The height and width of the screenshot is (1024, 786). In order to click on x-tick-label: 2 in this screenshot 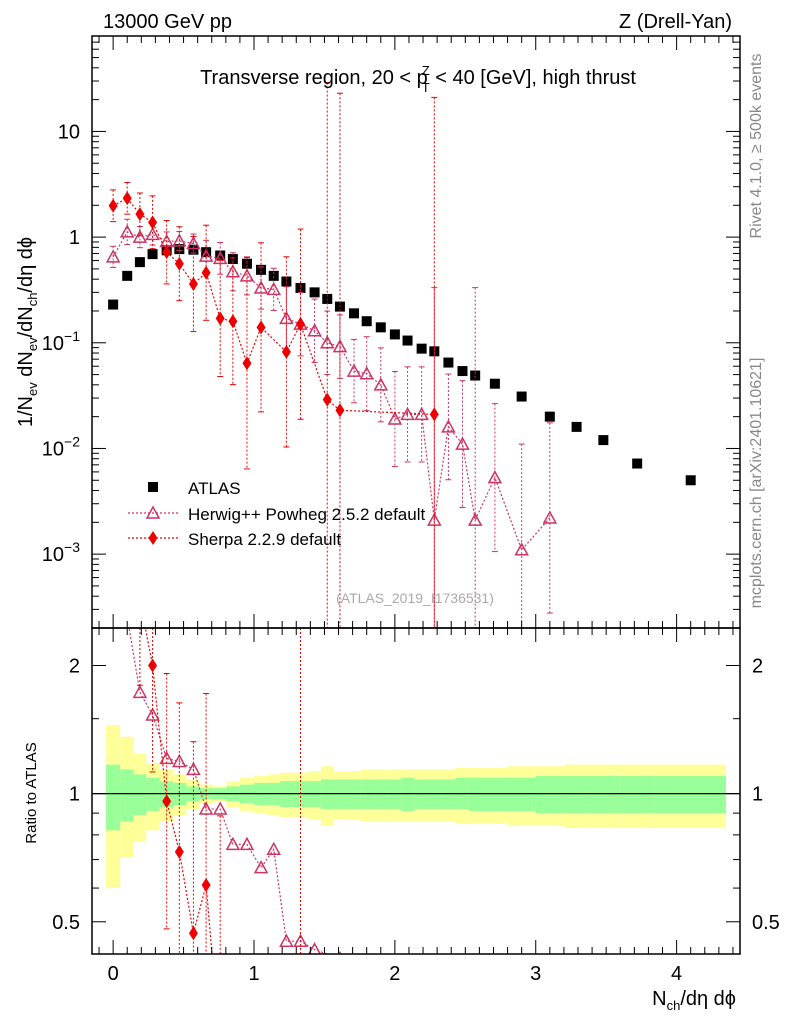, I will do `click(394, 974)`.